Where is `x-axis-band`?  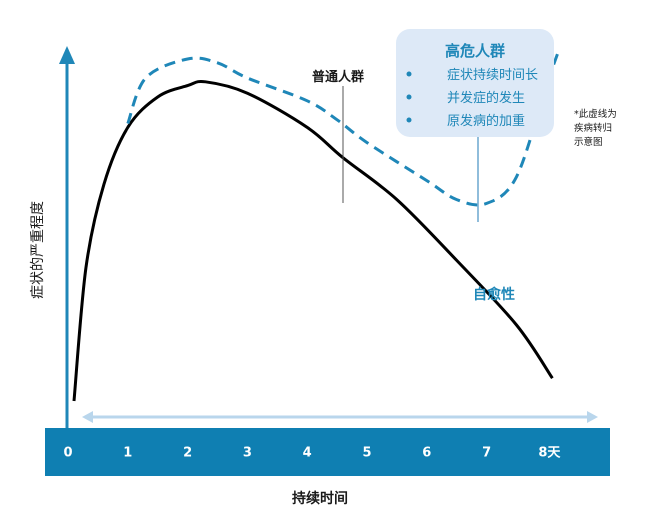 x-axis-band is located at coordinates (327, 452).